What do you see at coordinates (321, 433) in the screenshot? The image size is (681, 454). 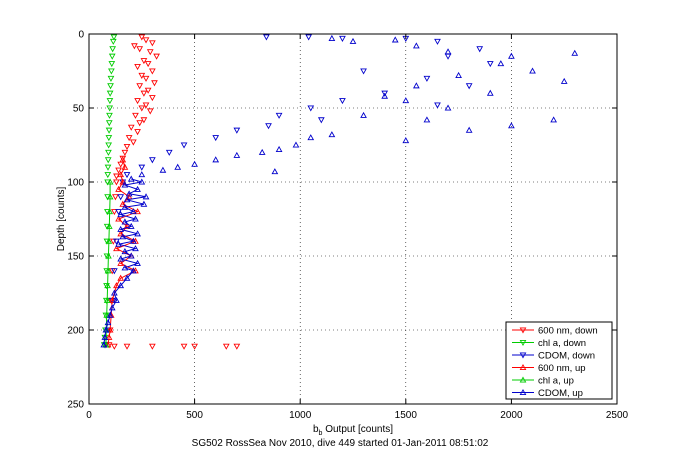 I see `x-axis-label-sub: b` at bounding box center [321, 433].